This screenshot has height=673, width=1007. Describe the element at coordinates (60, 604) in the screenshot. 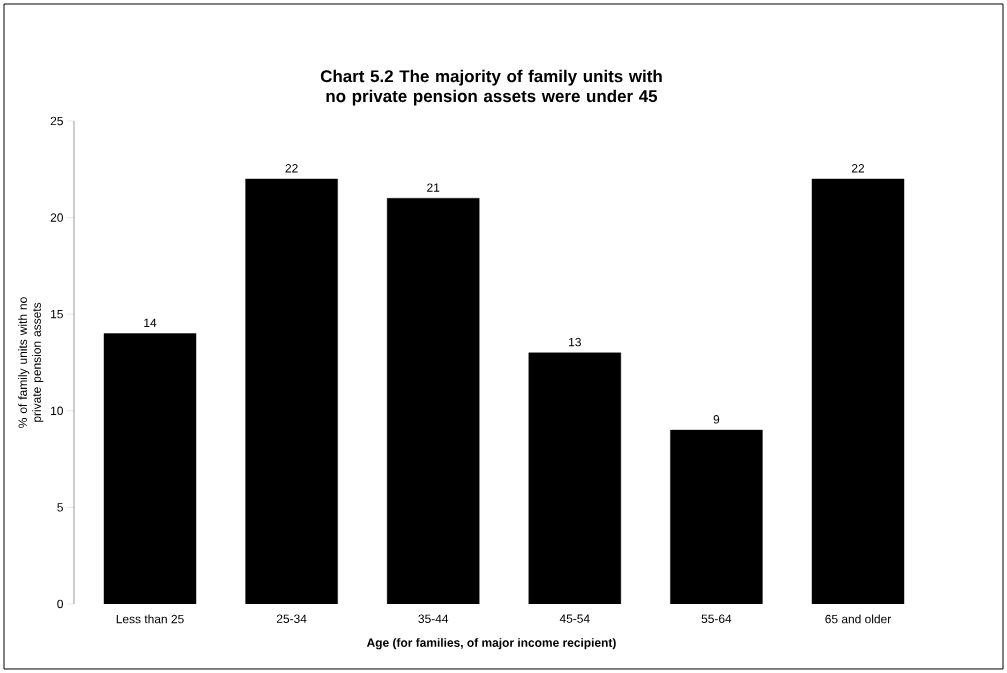

I see `y-tick-label: 0` at that location.